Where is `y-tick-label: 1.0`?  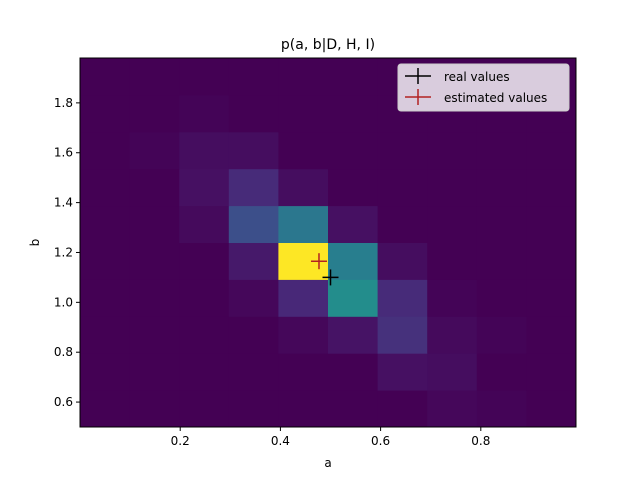
y-tick-label: 1.0 is located at coordinates (63, 302).